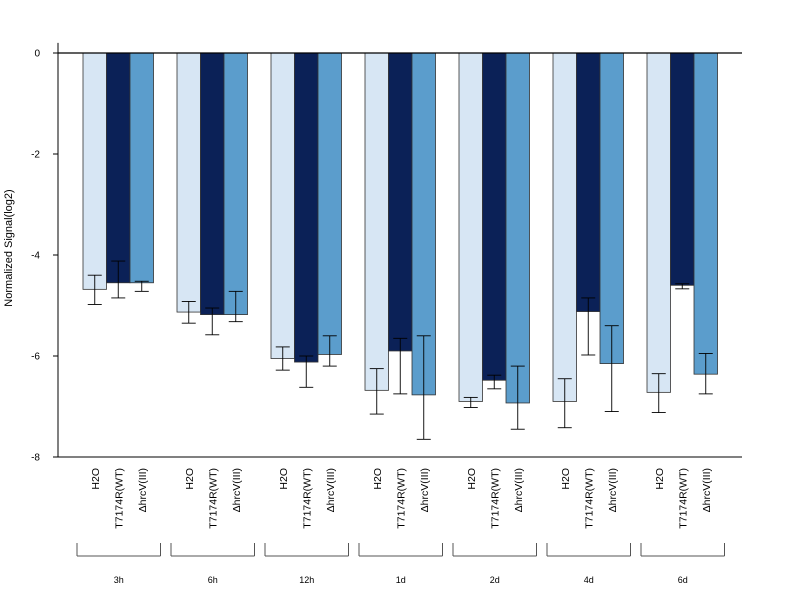  What do you see at coordinates (683, 580) in the screenshot?
I see `group-label: 6d` at bounding box center [683, 580].